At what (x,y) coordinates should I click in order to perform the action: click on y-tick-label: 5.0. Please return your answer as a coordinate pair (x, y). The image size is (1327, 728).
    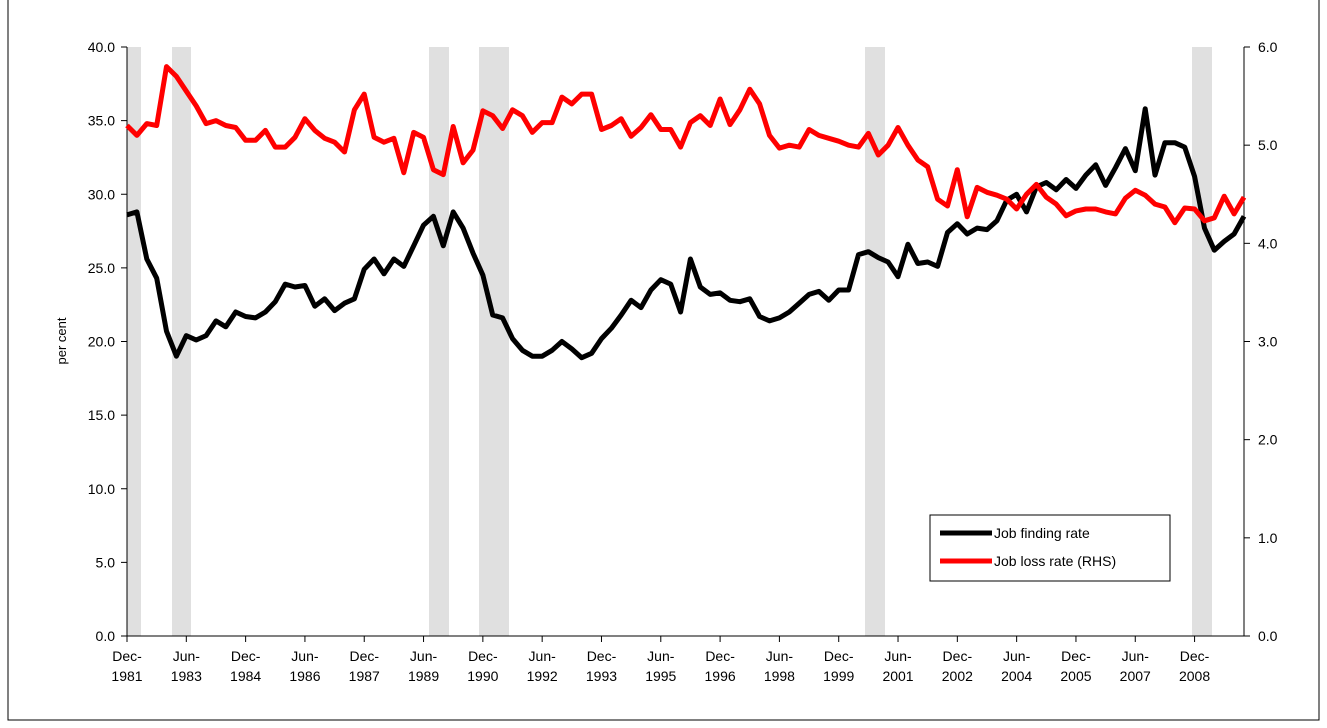
    Looking at the image, I should click on (106, 562).